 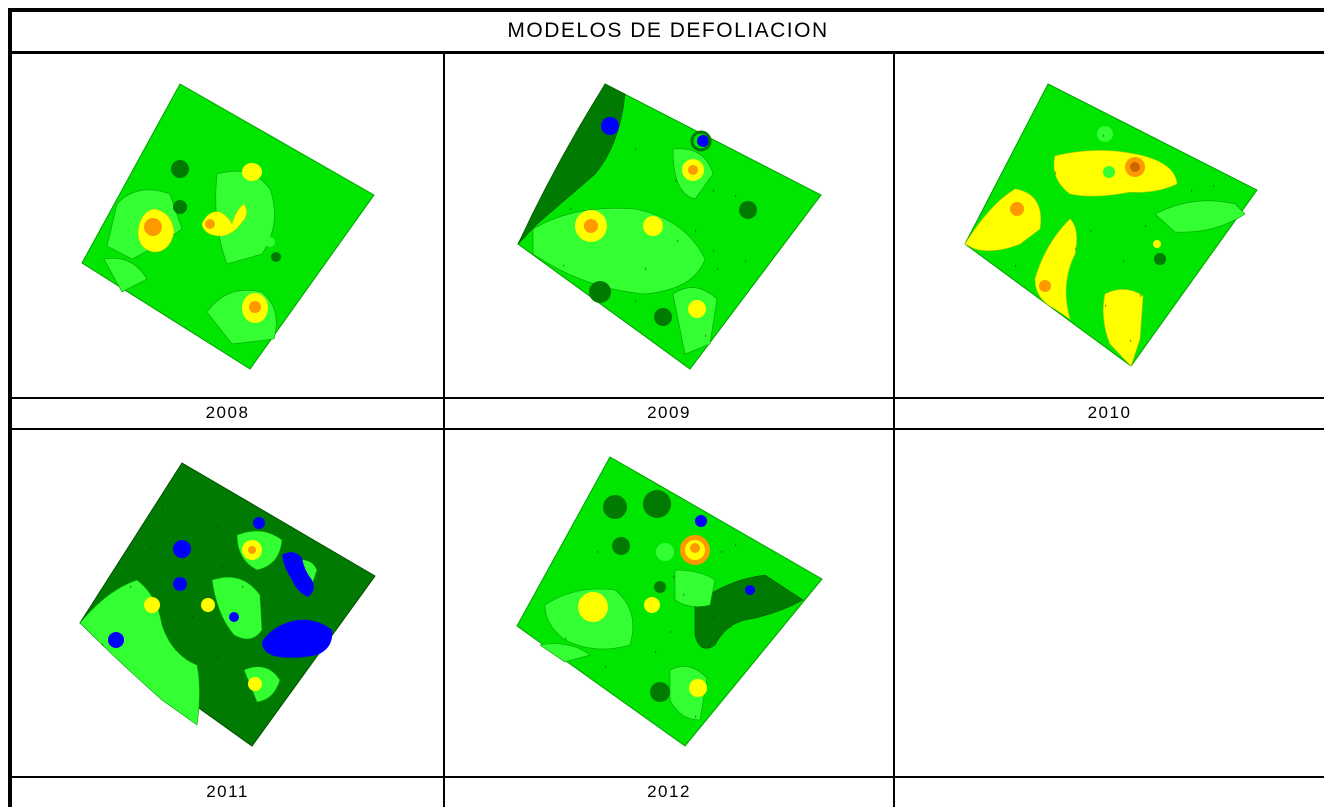 I want to click on year-label-2008: 2008, so click(x=227, y=412).